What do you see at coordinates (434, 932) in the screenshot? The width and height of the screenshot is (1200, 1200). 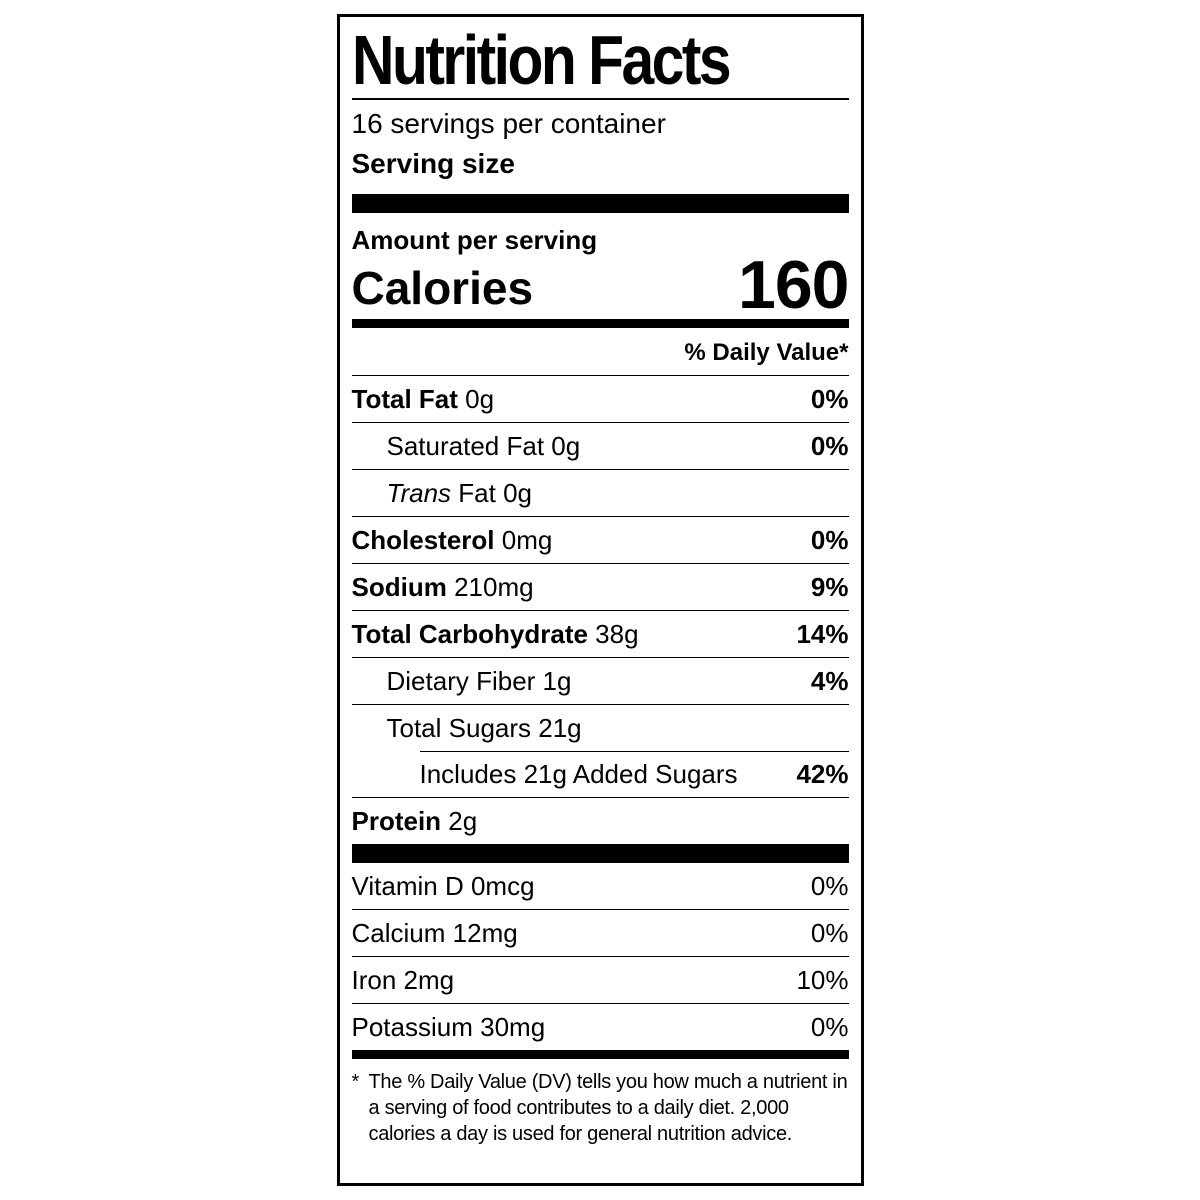 I see `nutrient-name: Calcium 12mg` at bounding box center [434, 932].